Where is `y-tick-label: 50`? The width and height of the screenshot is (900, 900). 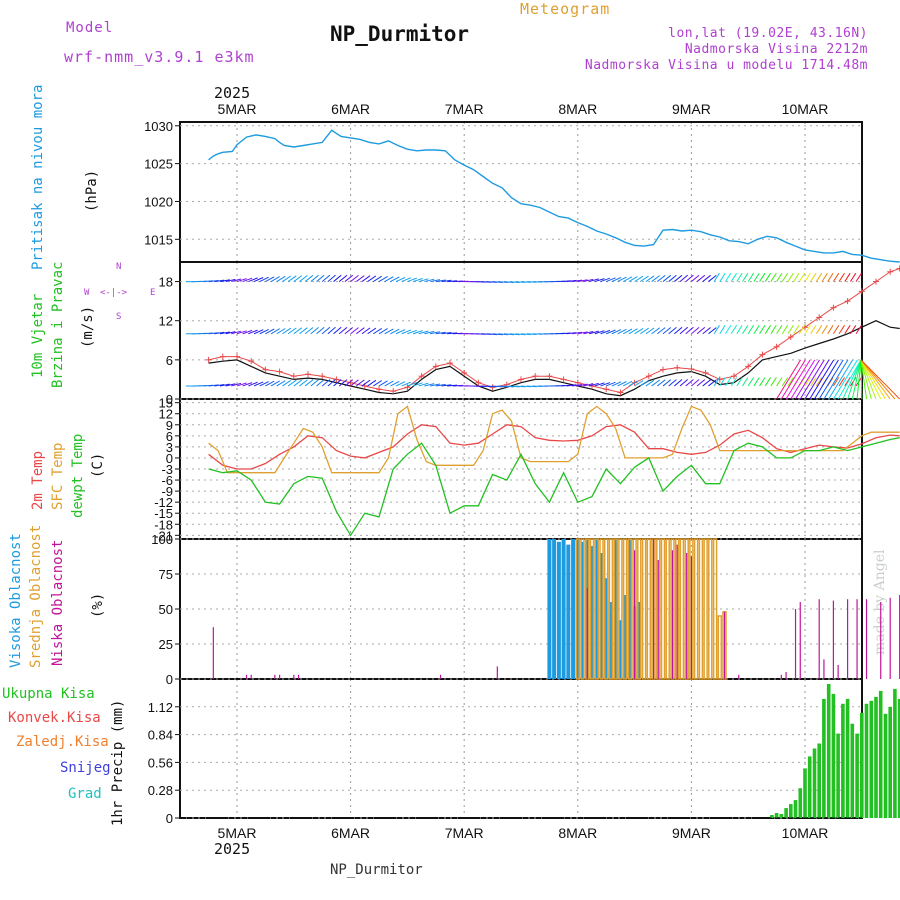 y-tick-label: 50 is located at coordinates (166, 609).